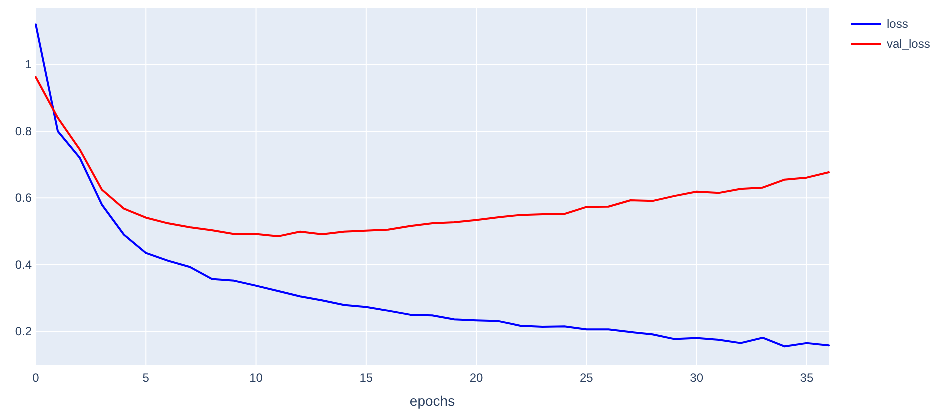  Describe the element at coordinates (897, 24) in the screenshot. I see `legend-label: loss` at that location.